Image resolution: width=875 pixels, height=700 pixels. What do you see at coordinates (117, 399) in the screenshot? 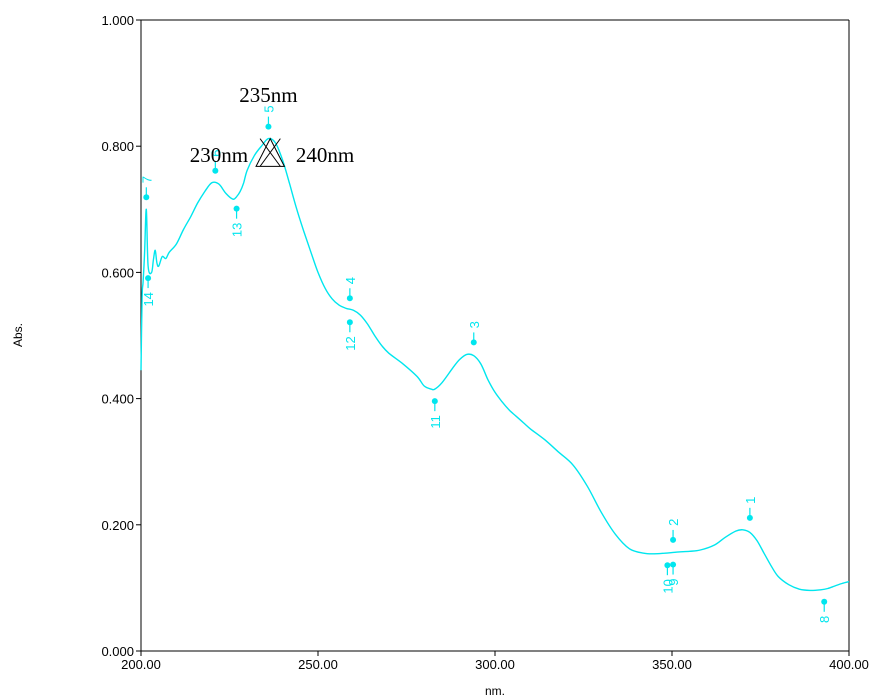
I see `y-tick-label: 0.400` at bounding box center [117, 399].